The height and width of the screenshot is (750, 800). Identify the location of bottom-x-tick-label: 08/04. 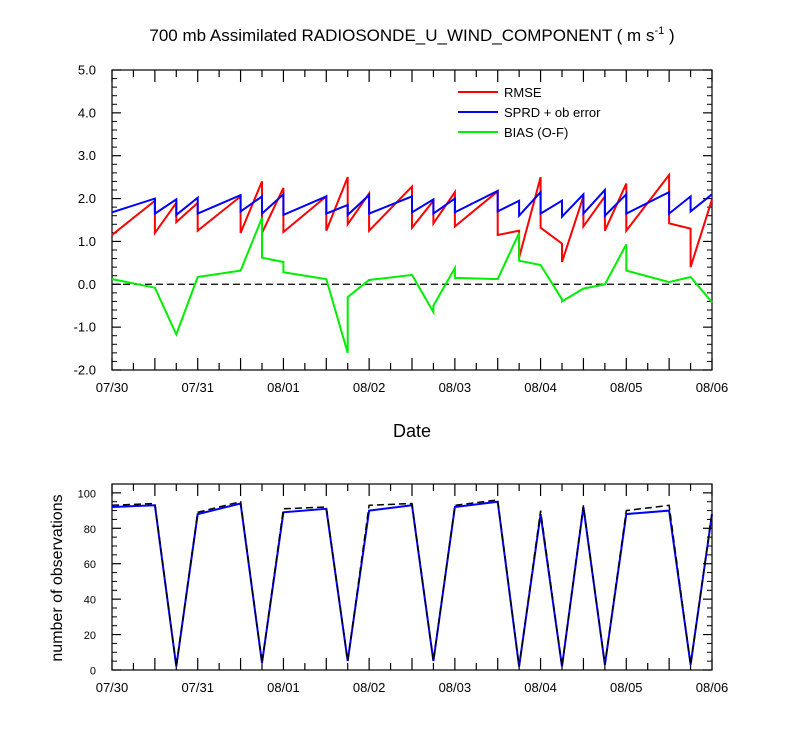
(540, 687).